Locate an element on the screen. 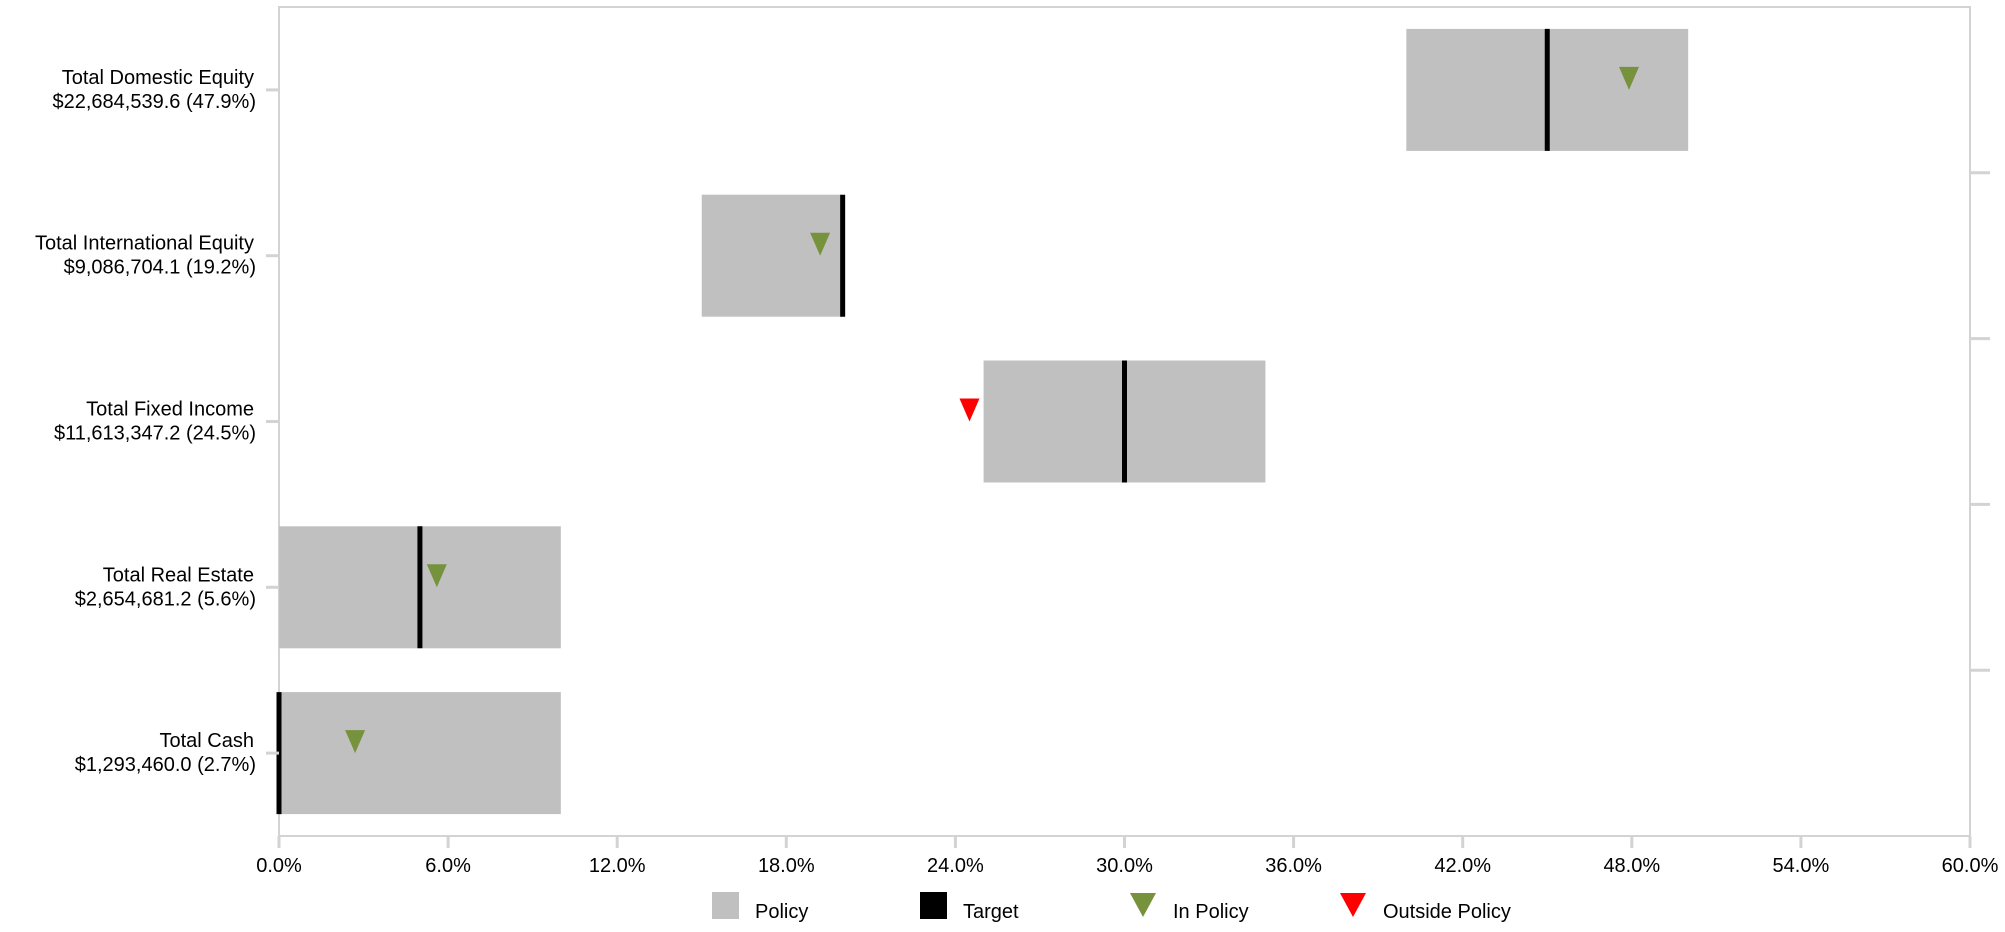 This screenshot has height=932, width=2005. x-tick-label: 42.0% is located at coordinates (1462, 866).